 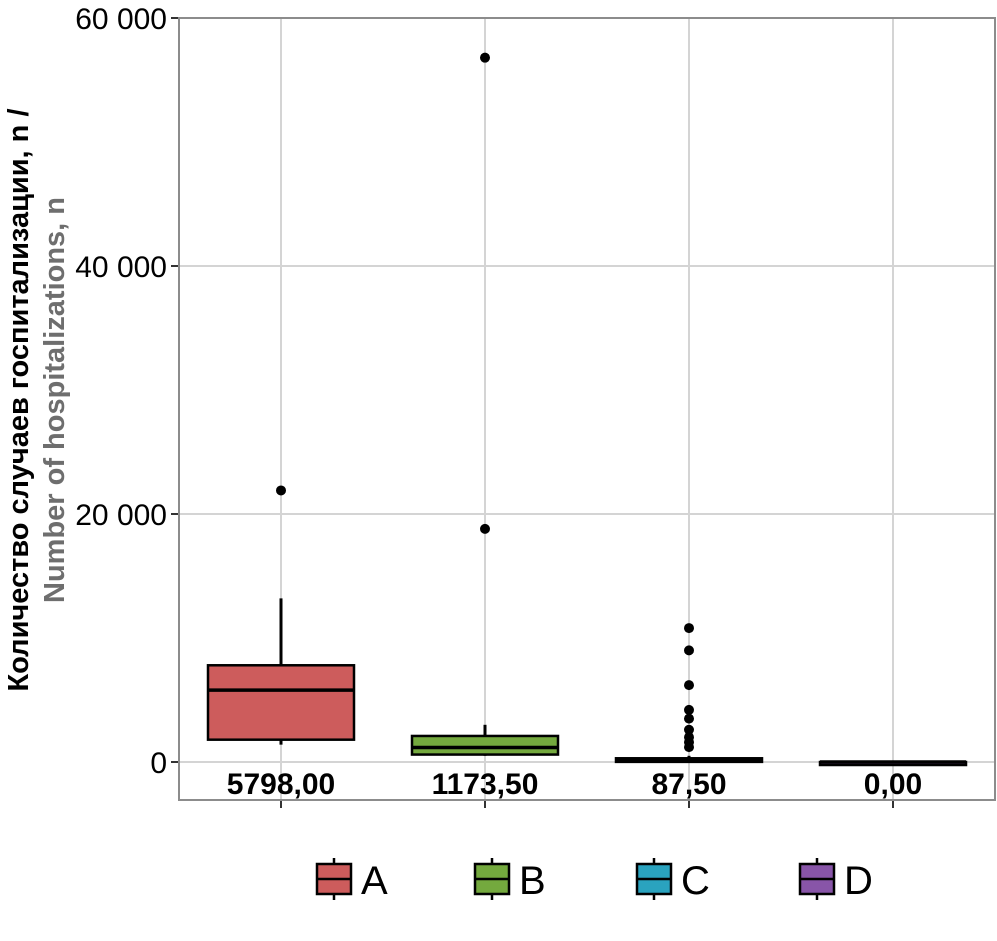 I want to click on legend-label: B, so click(x=532, y=881).